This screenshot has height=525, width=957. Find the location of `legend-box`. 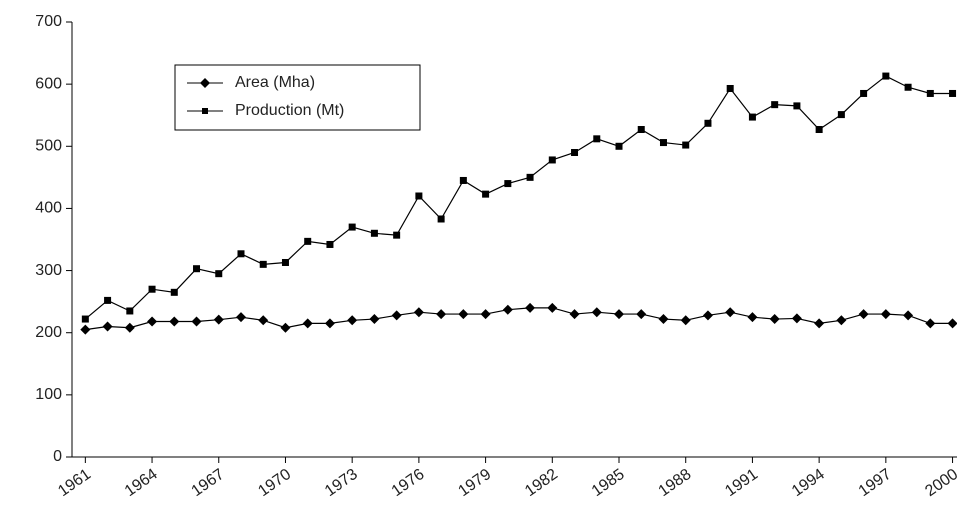

legend-box is located at coordinates (297, 97).